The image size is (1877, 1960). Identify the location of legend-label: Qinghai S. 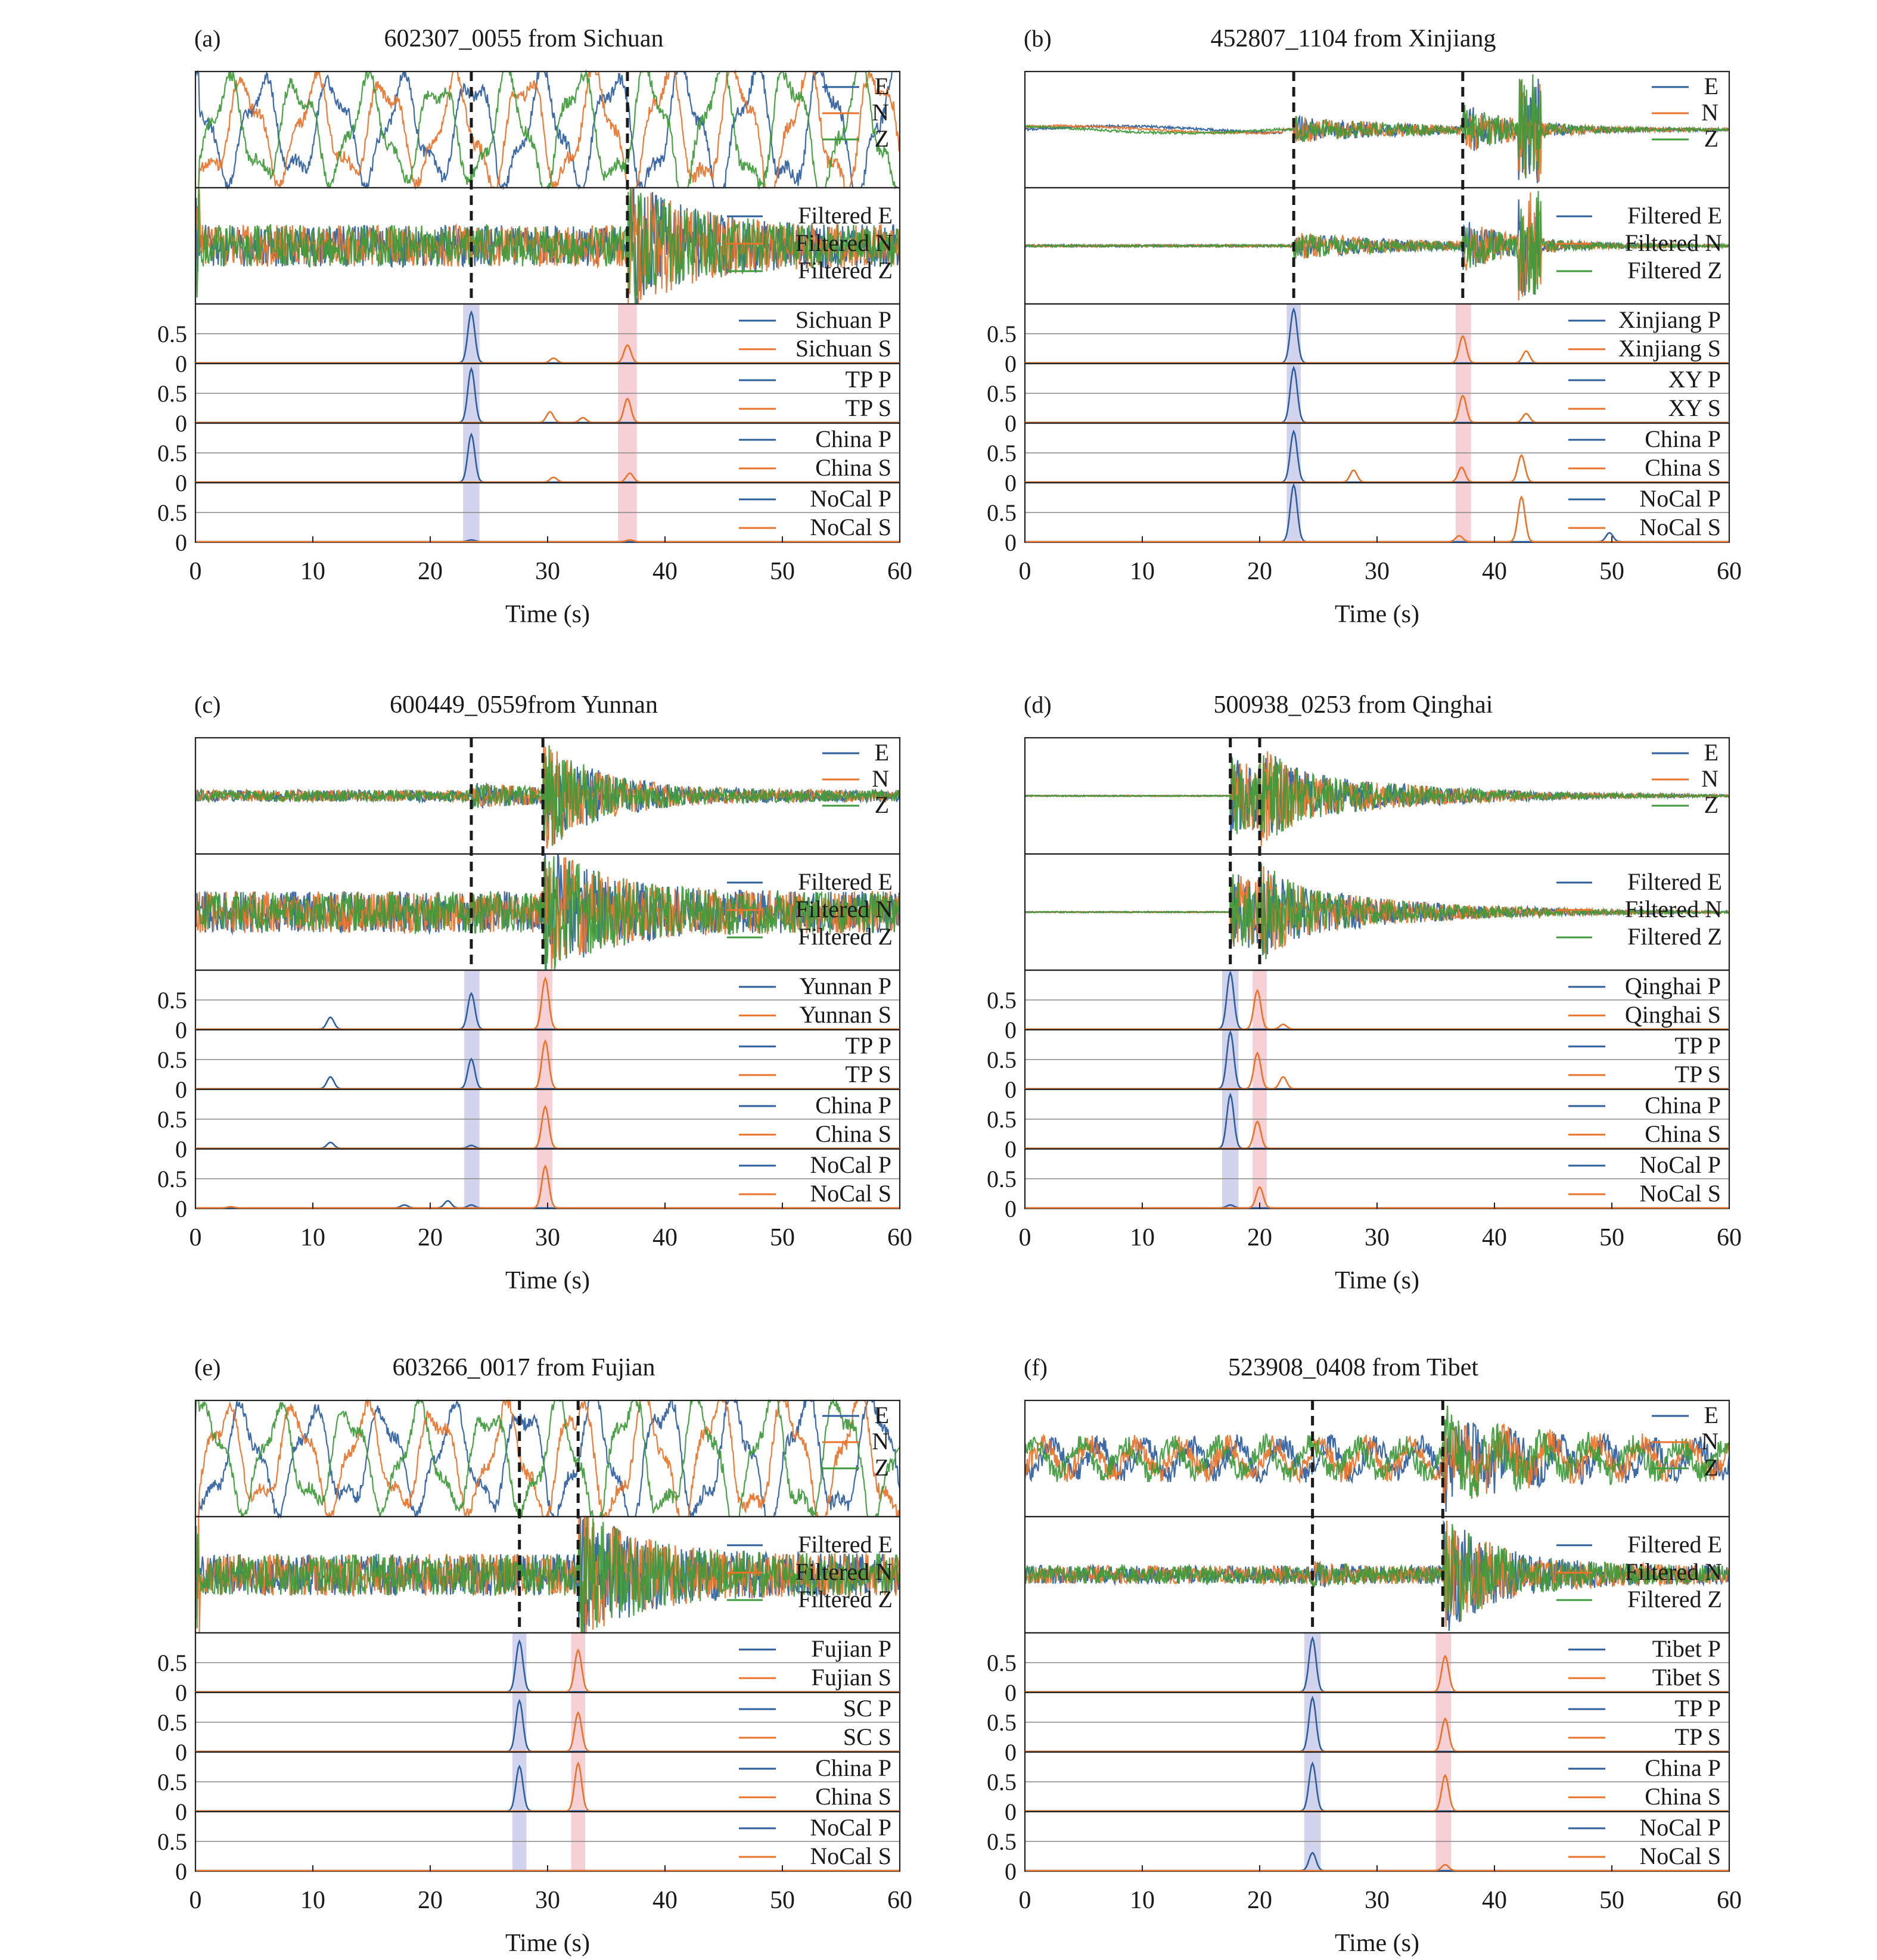
(1673, 1015).